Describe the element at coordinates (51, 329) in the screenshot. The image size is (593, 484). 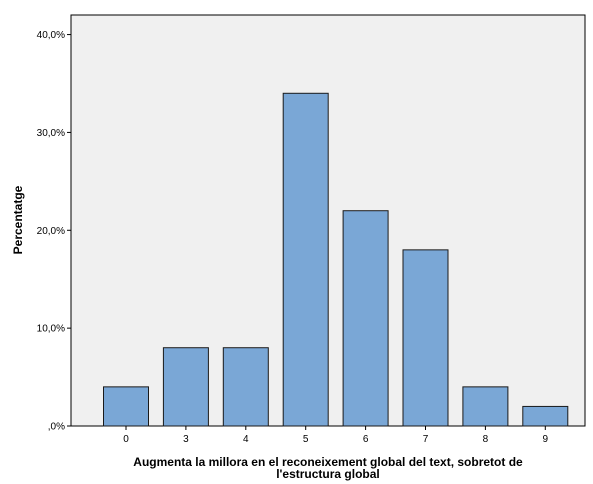
I see `y-tick-label: 10,0%` at that location.